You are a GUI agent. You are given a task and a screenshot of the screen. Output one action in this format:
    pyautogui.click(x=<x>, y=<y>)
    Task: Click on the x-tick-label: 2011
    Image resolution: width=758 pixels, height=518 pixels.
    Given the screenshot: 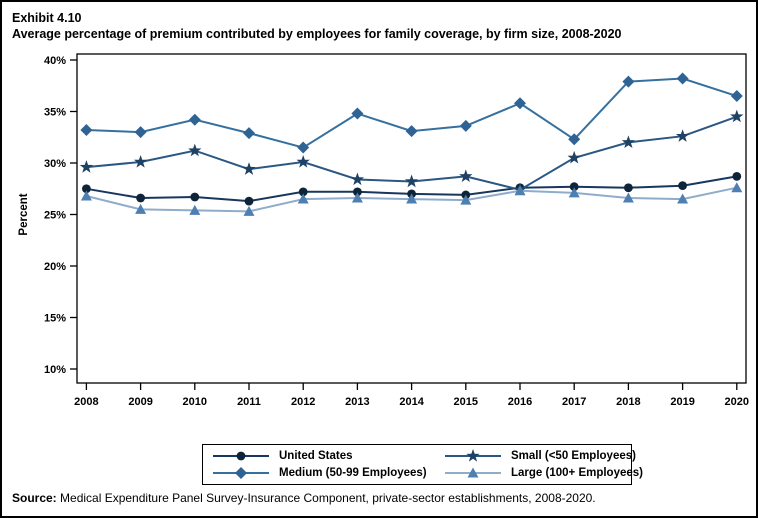 What is the action you would take?
    pyautogui.click(x=249, y=402)
    